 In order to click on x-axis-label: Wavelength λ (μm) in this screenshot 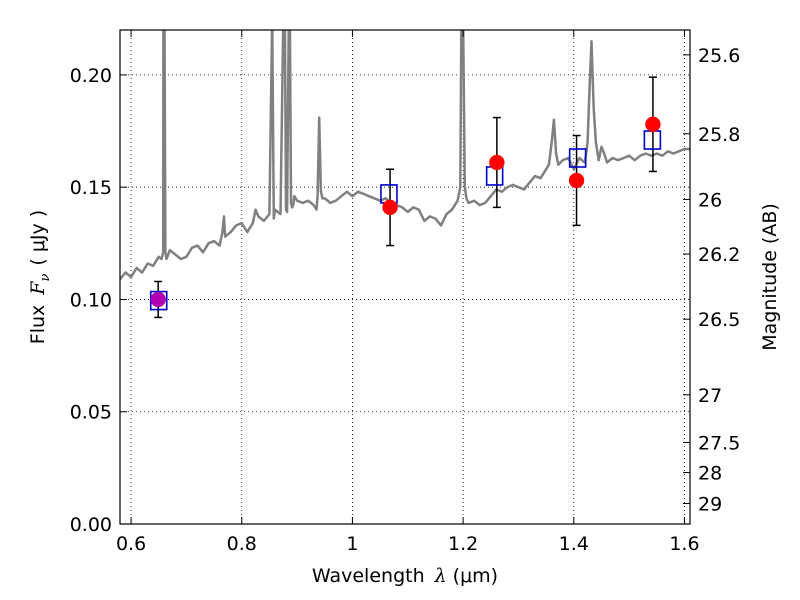, I will do `click(405, 576)`.